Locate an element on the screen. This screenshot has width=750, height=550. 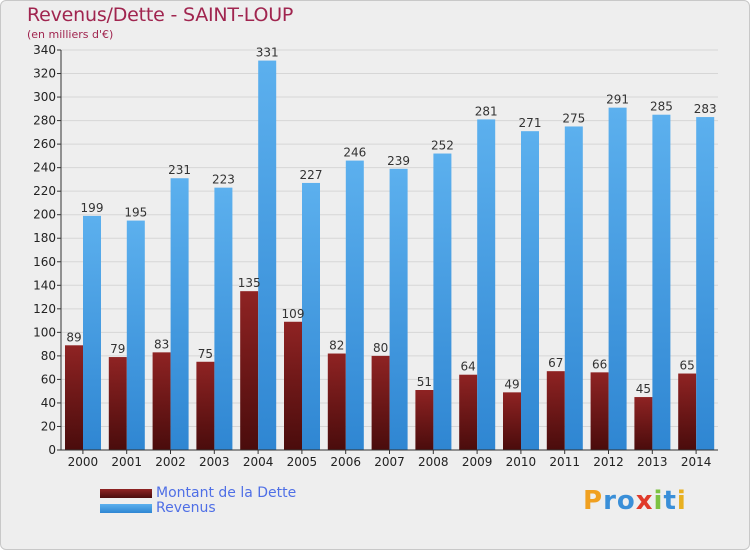
y-tick-label: 60 is located at coordinates (48, 379).